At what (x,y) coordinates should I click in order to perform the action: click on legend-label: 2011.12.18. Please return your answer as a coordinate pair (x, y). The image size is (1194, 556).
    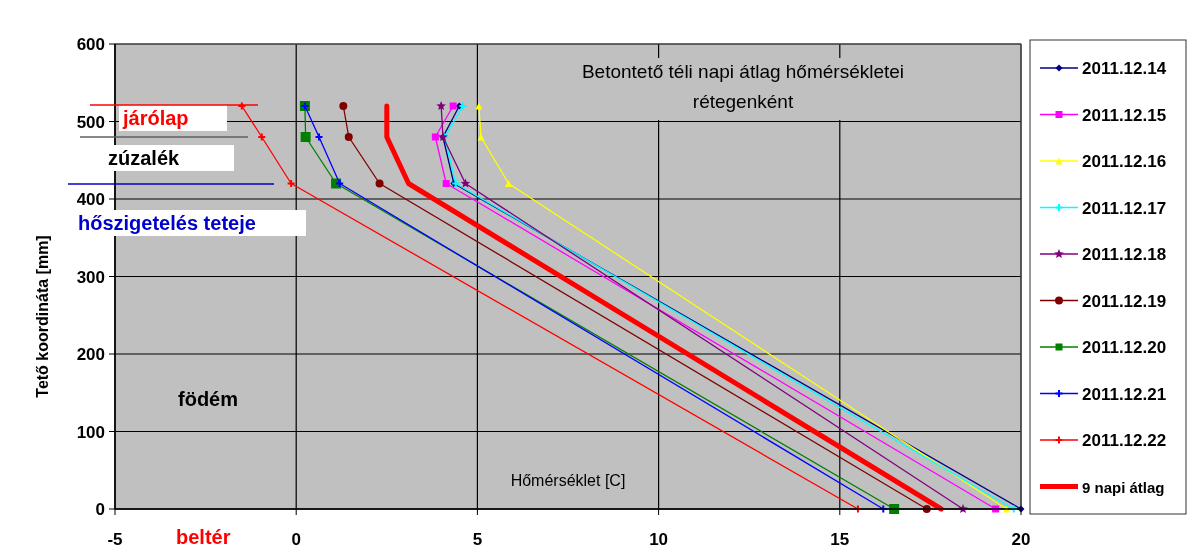
    Looking at the image, I should click on (1124, 254).